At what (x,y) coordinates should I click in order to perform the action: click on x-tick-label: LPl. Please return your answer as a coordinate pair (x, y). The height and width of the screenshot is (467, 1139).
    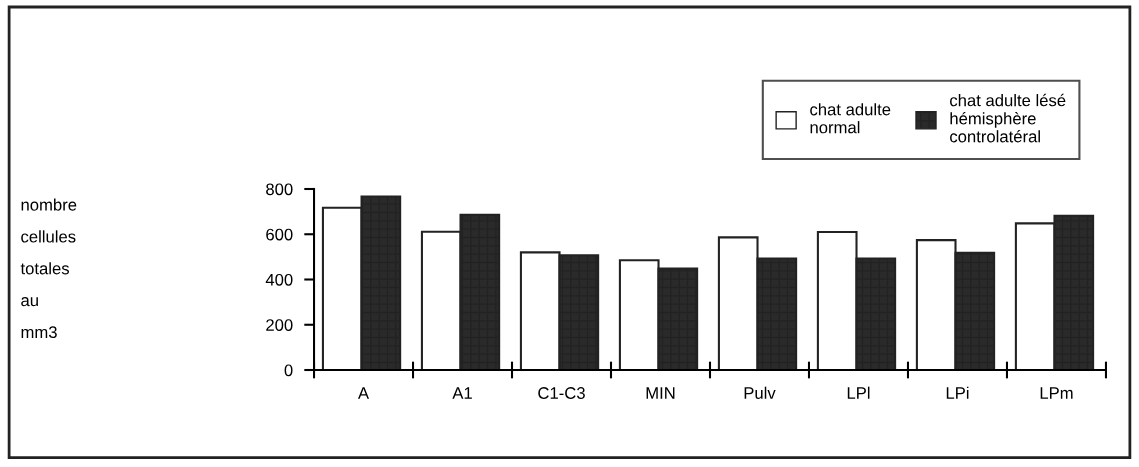
    Looking at the image, I should click on (858, 392).